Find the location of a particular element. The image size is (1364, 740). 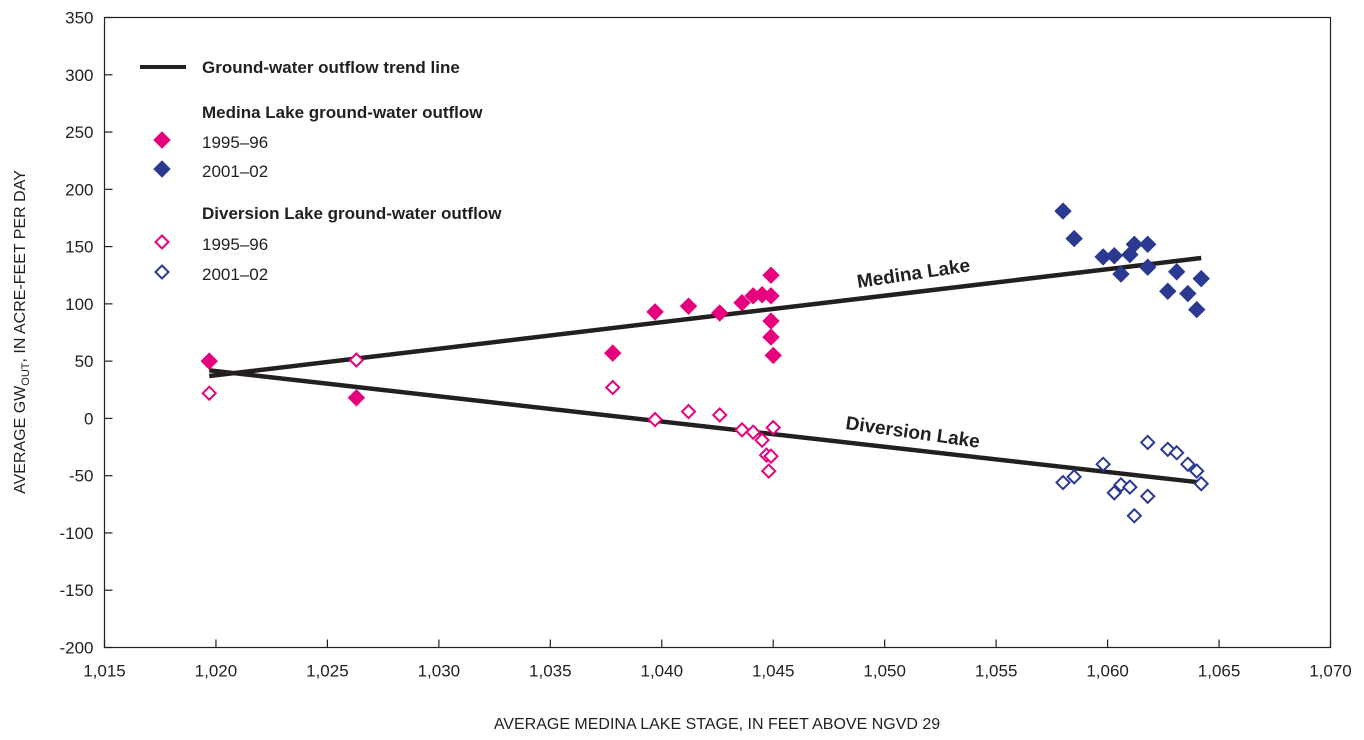

y-tick-label: 0 is located at coordinates (88, 418).